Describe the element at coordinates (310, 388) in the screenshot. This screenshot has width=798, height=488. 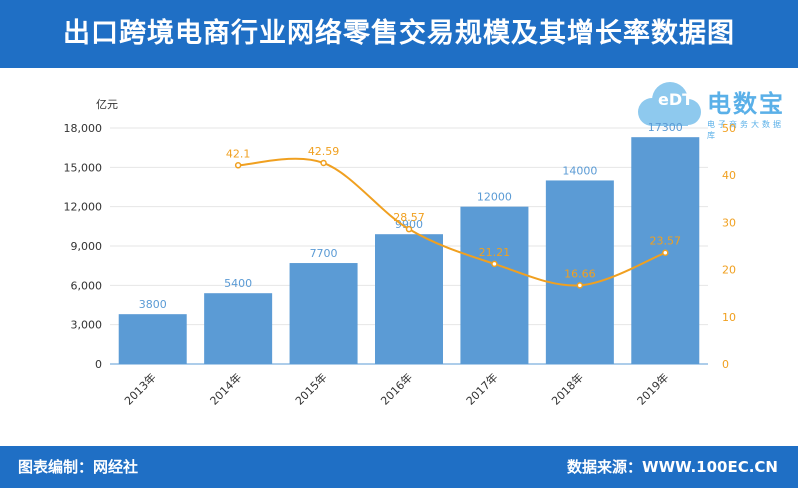
I see `x-tick-label: 2015年` at that location.